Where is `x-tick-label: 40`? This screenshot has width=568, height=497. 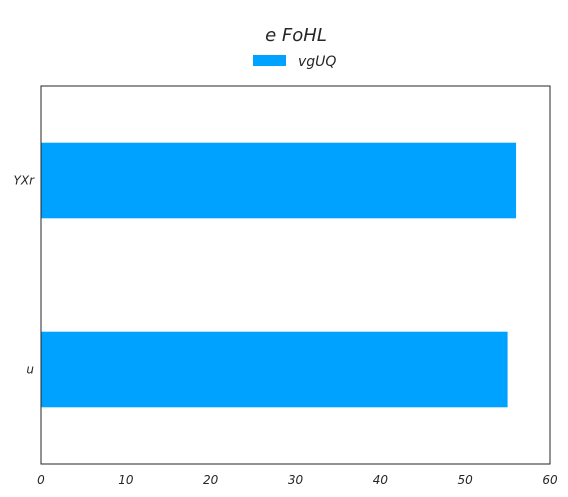 x-tick-label: 40 is located at coordinates (381, 480).